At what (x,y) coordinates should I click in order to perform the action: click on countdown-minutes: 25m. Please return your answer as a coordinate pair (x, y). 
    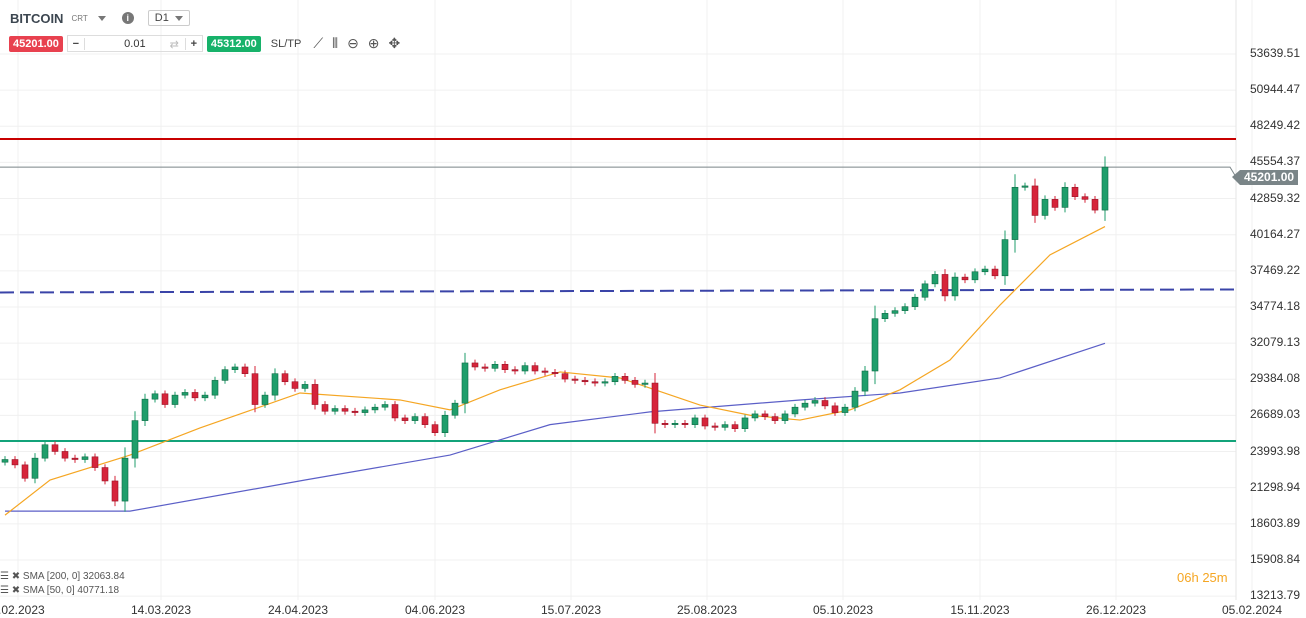
    Looking at the image, I should click on (1215, 577).